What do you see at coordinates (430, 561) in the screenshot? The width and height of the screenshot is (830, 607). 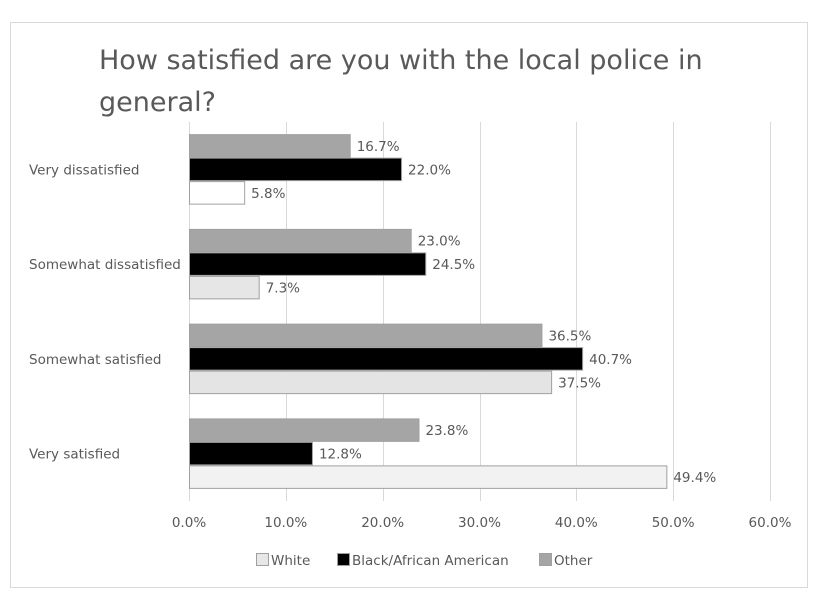 I see `legend-label-black-african-american: Black/African American` at bounding box center [430, 561].